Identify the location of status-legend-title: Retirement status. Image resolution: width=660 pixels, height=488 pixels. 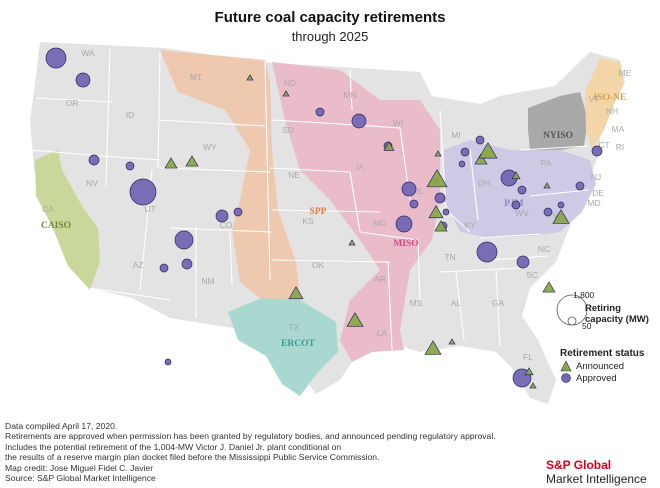
(602, 353).